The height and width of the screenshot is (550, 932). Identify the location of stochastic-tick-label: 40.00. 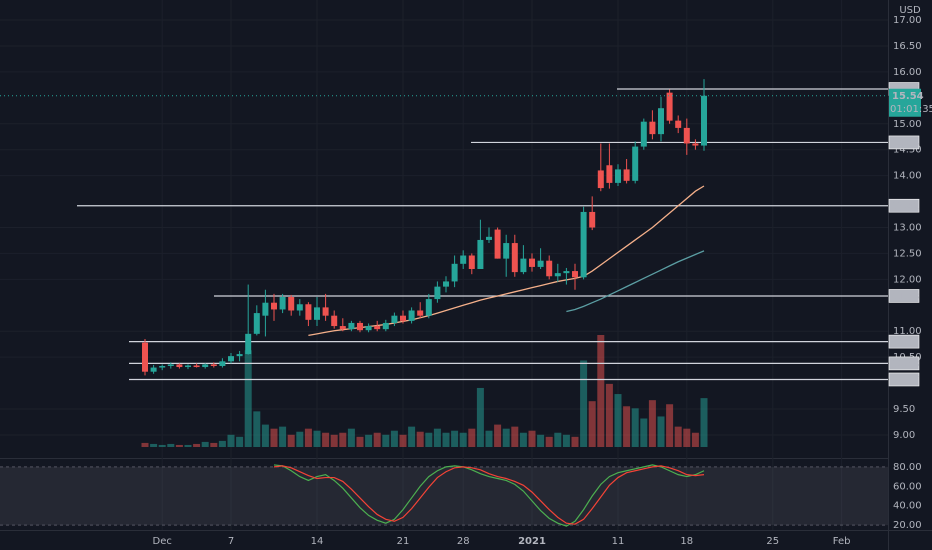
(907, 506).